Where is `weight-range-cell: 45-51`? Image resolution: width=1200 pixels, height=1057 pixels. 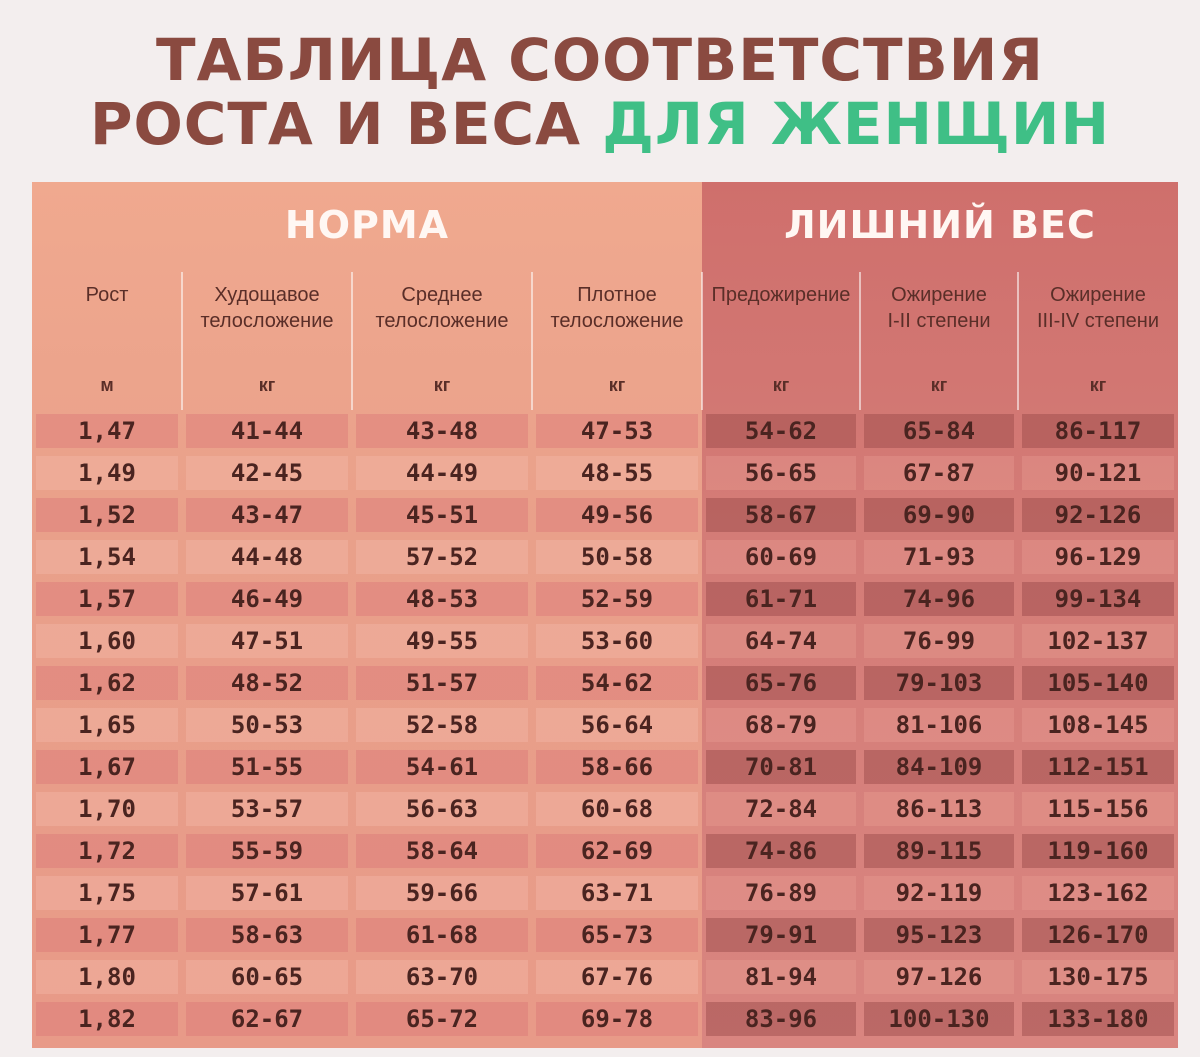 weight-range-cell: 45-51 is located at coordinates (442, 515).